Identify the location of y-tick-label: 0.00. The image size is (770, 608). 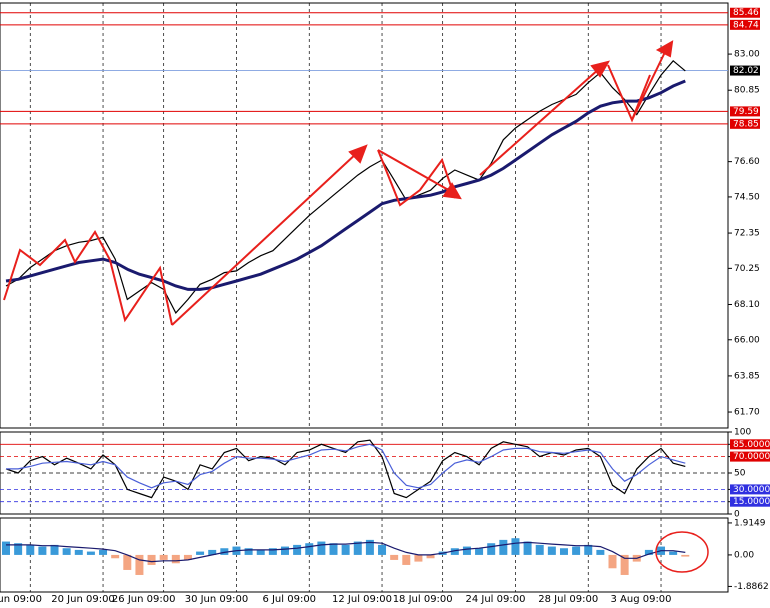
(744, 555).